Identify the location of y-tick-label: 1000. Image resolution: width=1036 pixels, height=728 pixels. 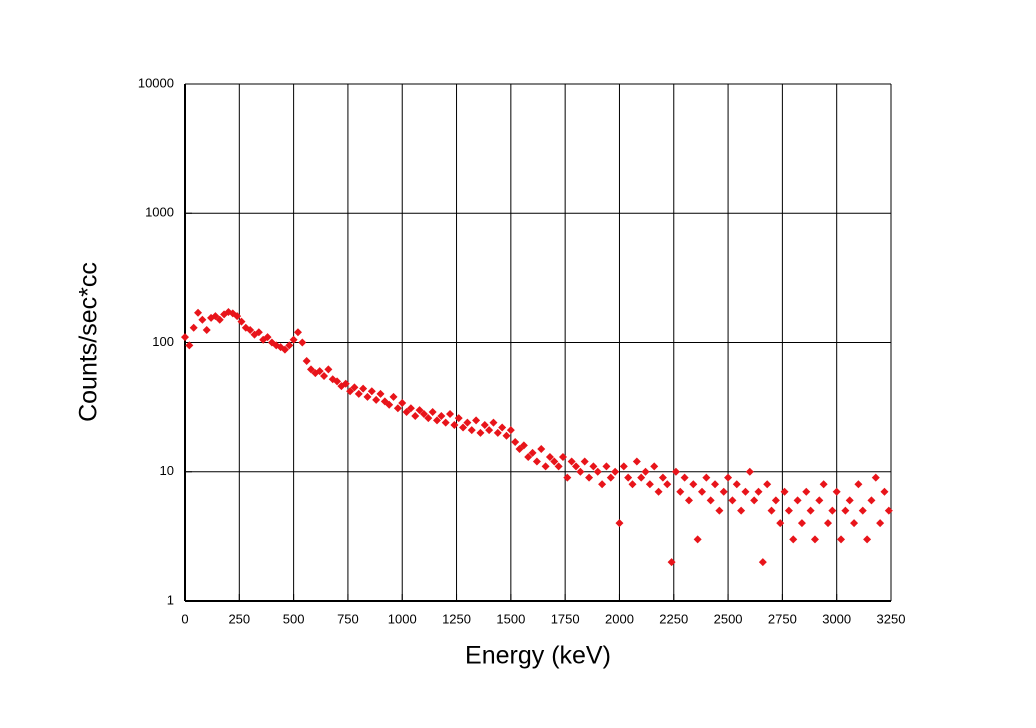
(159, 212).